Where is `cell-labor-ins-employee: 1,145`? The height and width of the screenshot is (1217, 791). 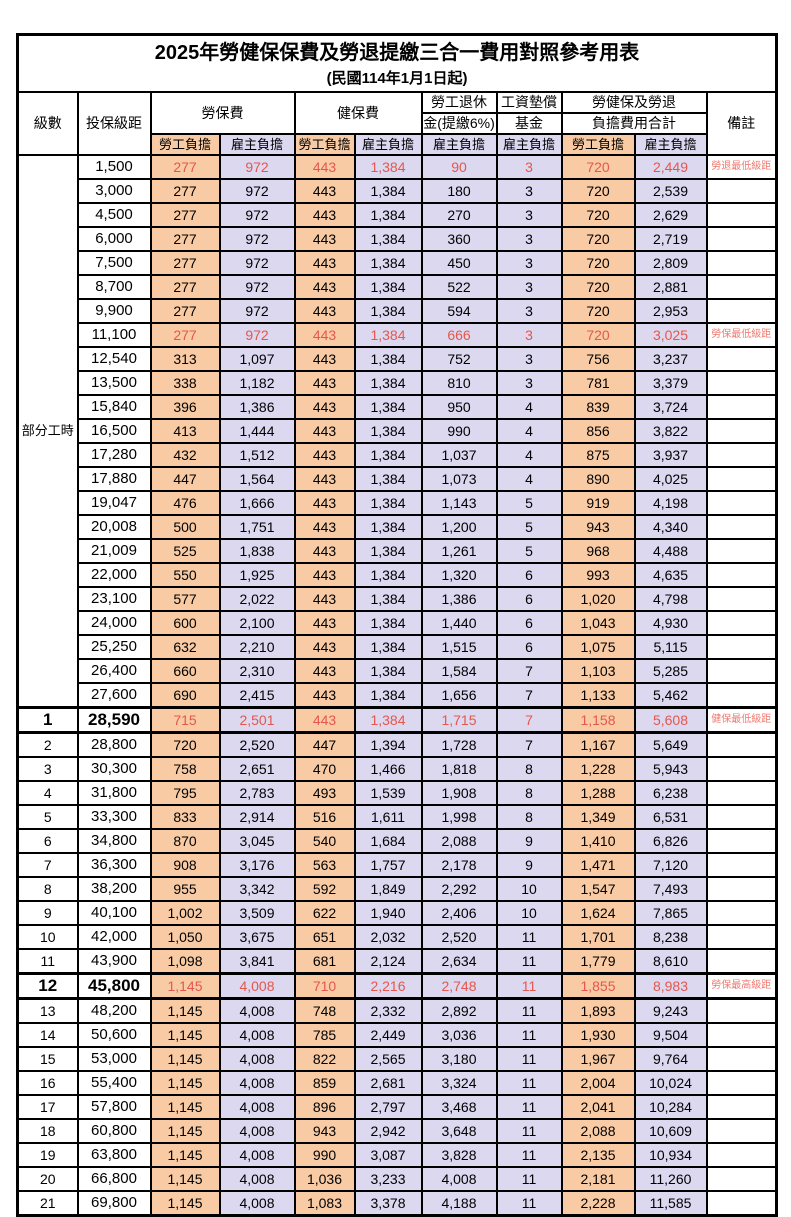 cell-labor-ins-employee: 1,145 is located at coordinates (185, 1083).